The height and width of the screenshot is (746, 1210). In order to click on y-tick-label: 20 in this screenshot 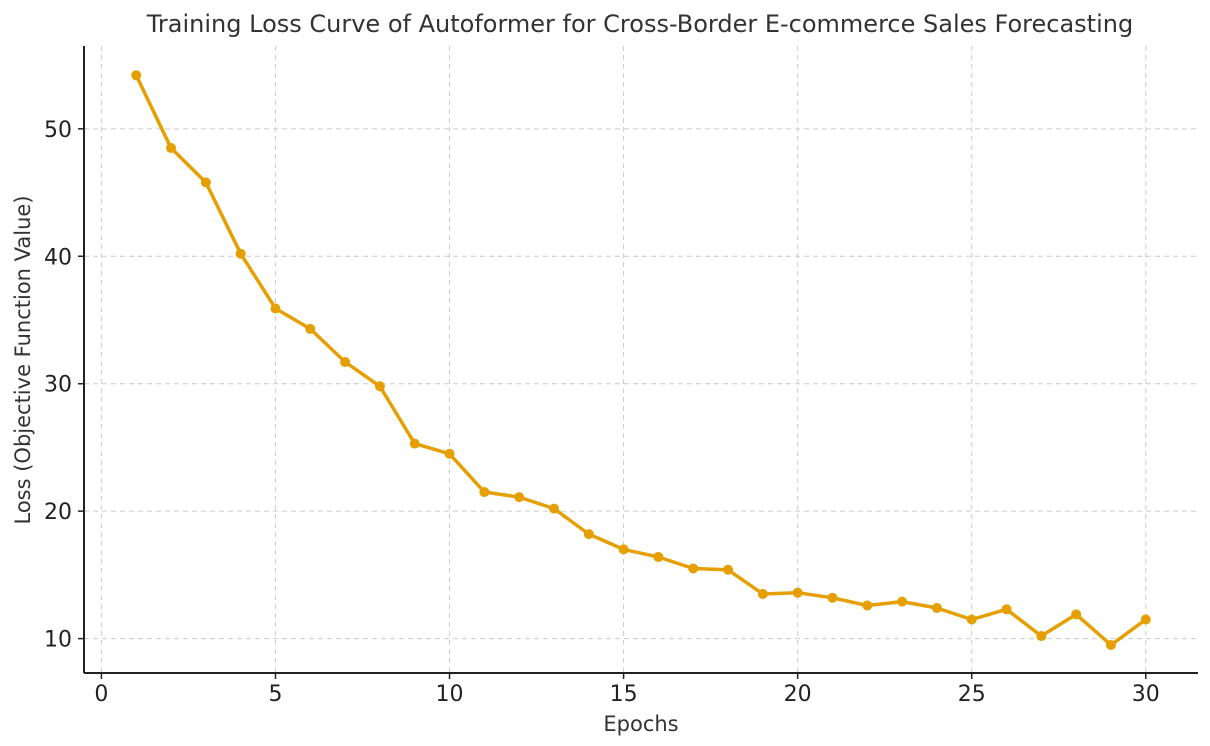, I will do `click(58, 512)`.